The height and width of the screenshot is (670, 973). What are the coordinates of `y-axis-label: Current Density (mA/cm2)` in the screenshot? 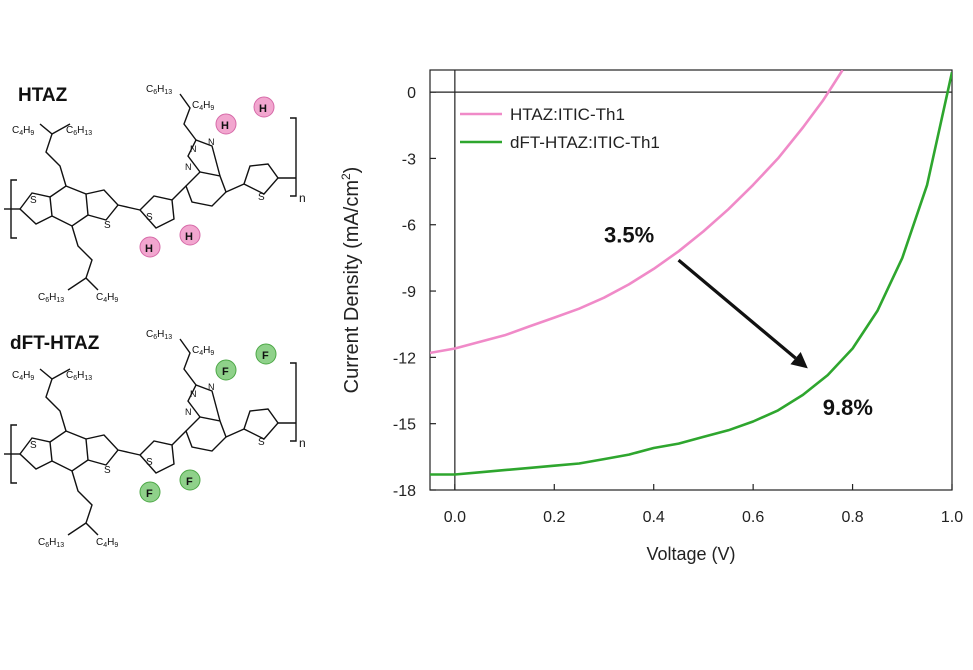 It's located at (351, 280).